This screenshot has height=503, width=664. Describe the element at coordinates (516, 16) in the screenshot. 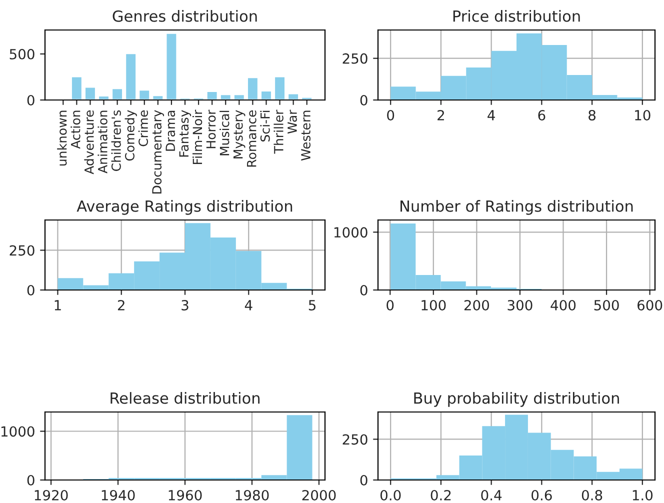

I see `chart-title: Price distribution` at that location.